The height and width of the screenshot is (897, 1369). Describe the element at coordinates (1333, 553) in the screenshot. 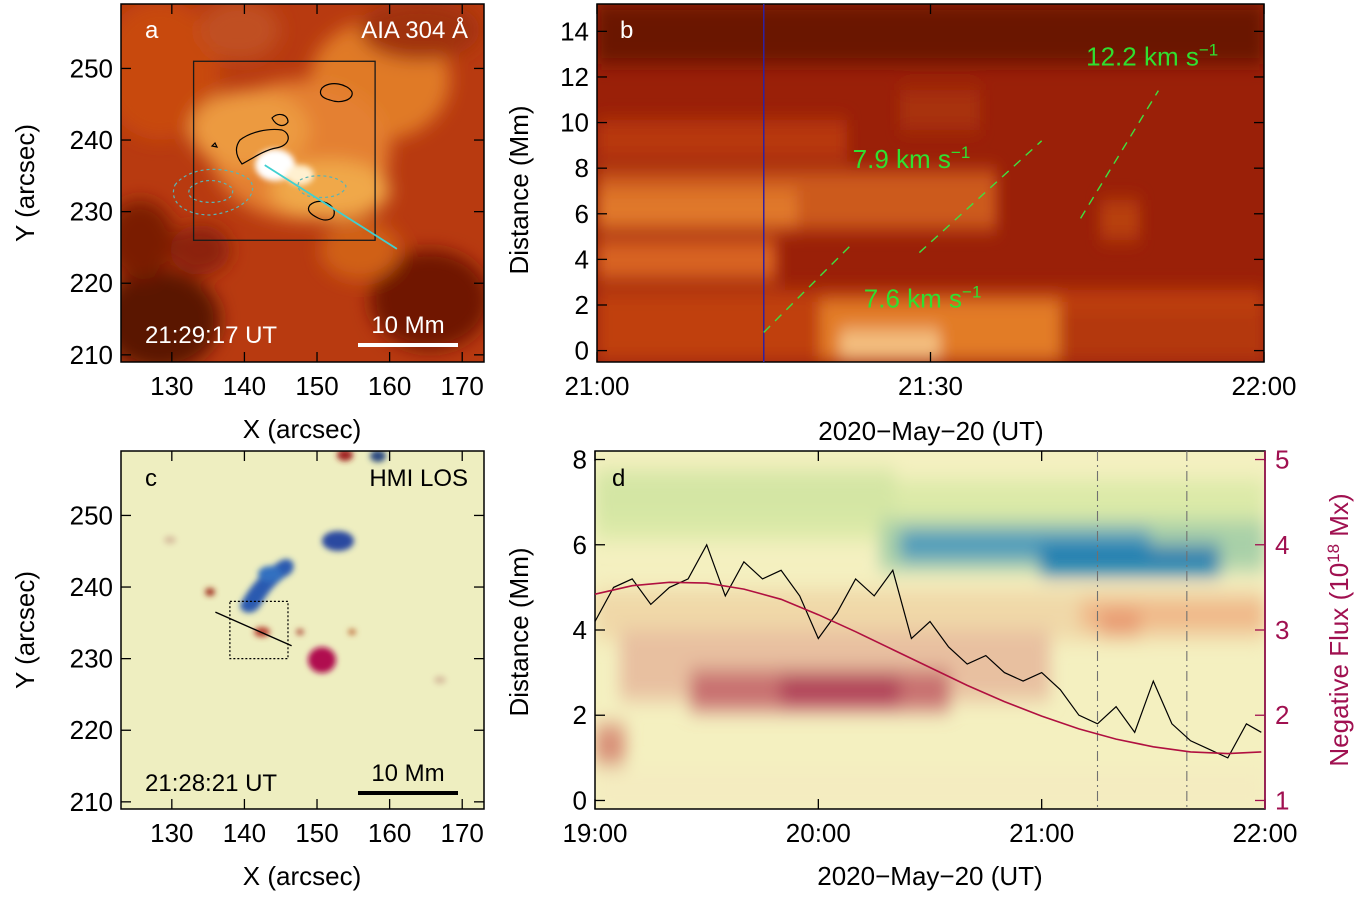

I see `panel-d-y2label-superscript: 18` at that location.